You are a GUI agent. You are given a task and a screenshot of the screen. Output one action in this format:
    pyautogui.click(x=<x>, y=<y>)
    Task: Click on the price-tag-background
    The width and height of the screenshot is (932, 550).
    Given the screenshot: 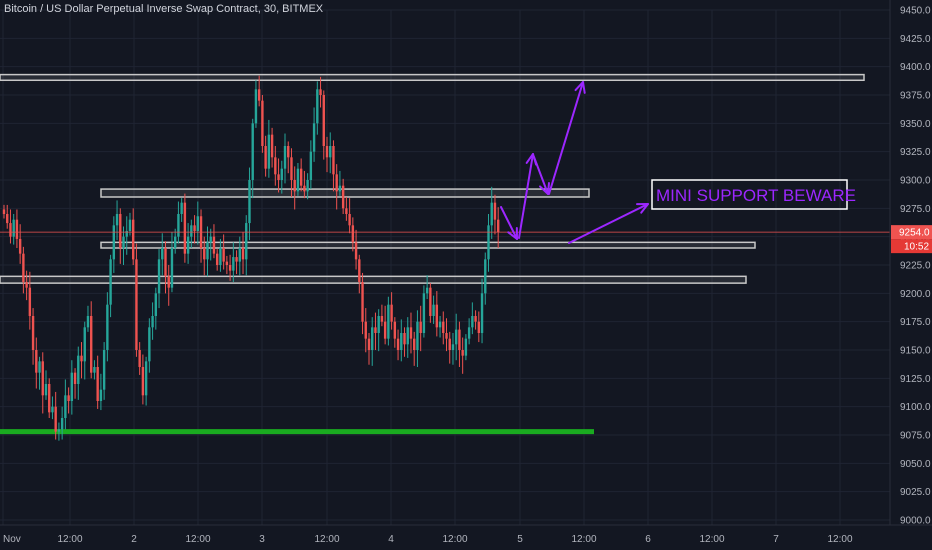 What is the action you would take?
    pyautogui.click(x=911, y=232)
    